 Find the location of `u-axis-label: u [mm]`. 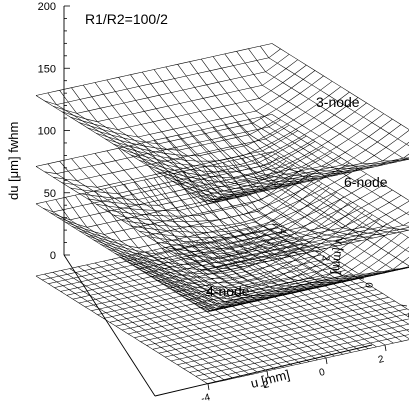

u-axis-label: u [mm] is located at coordinates (270, 379).